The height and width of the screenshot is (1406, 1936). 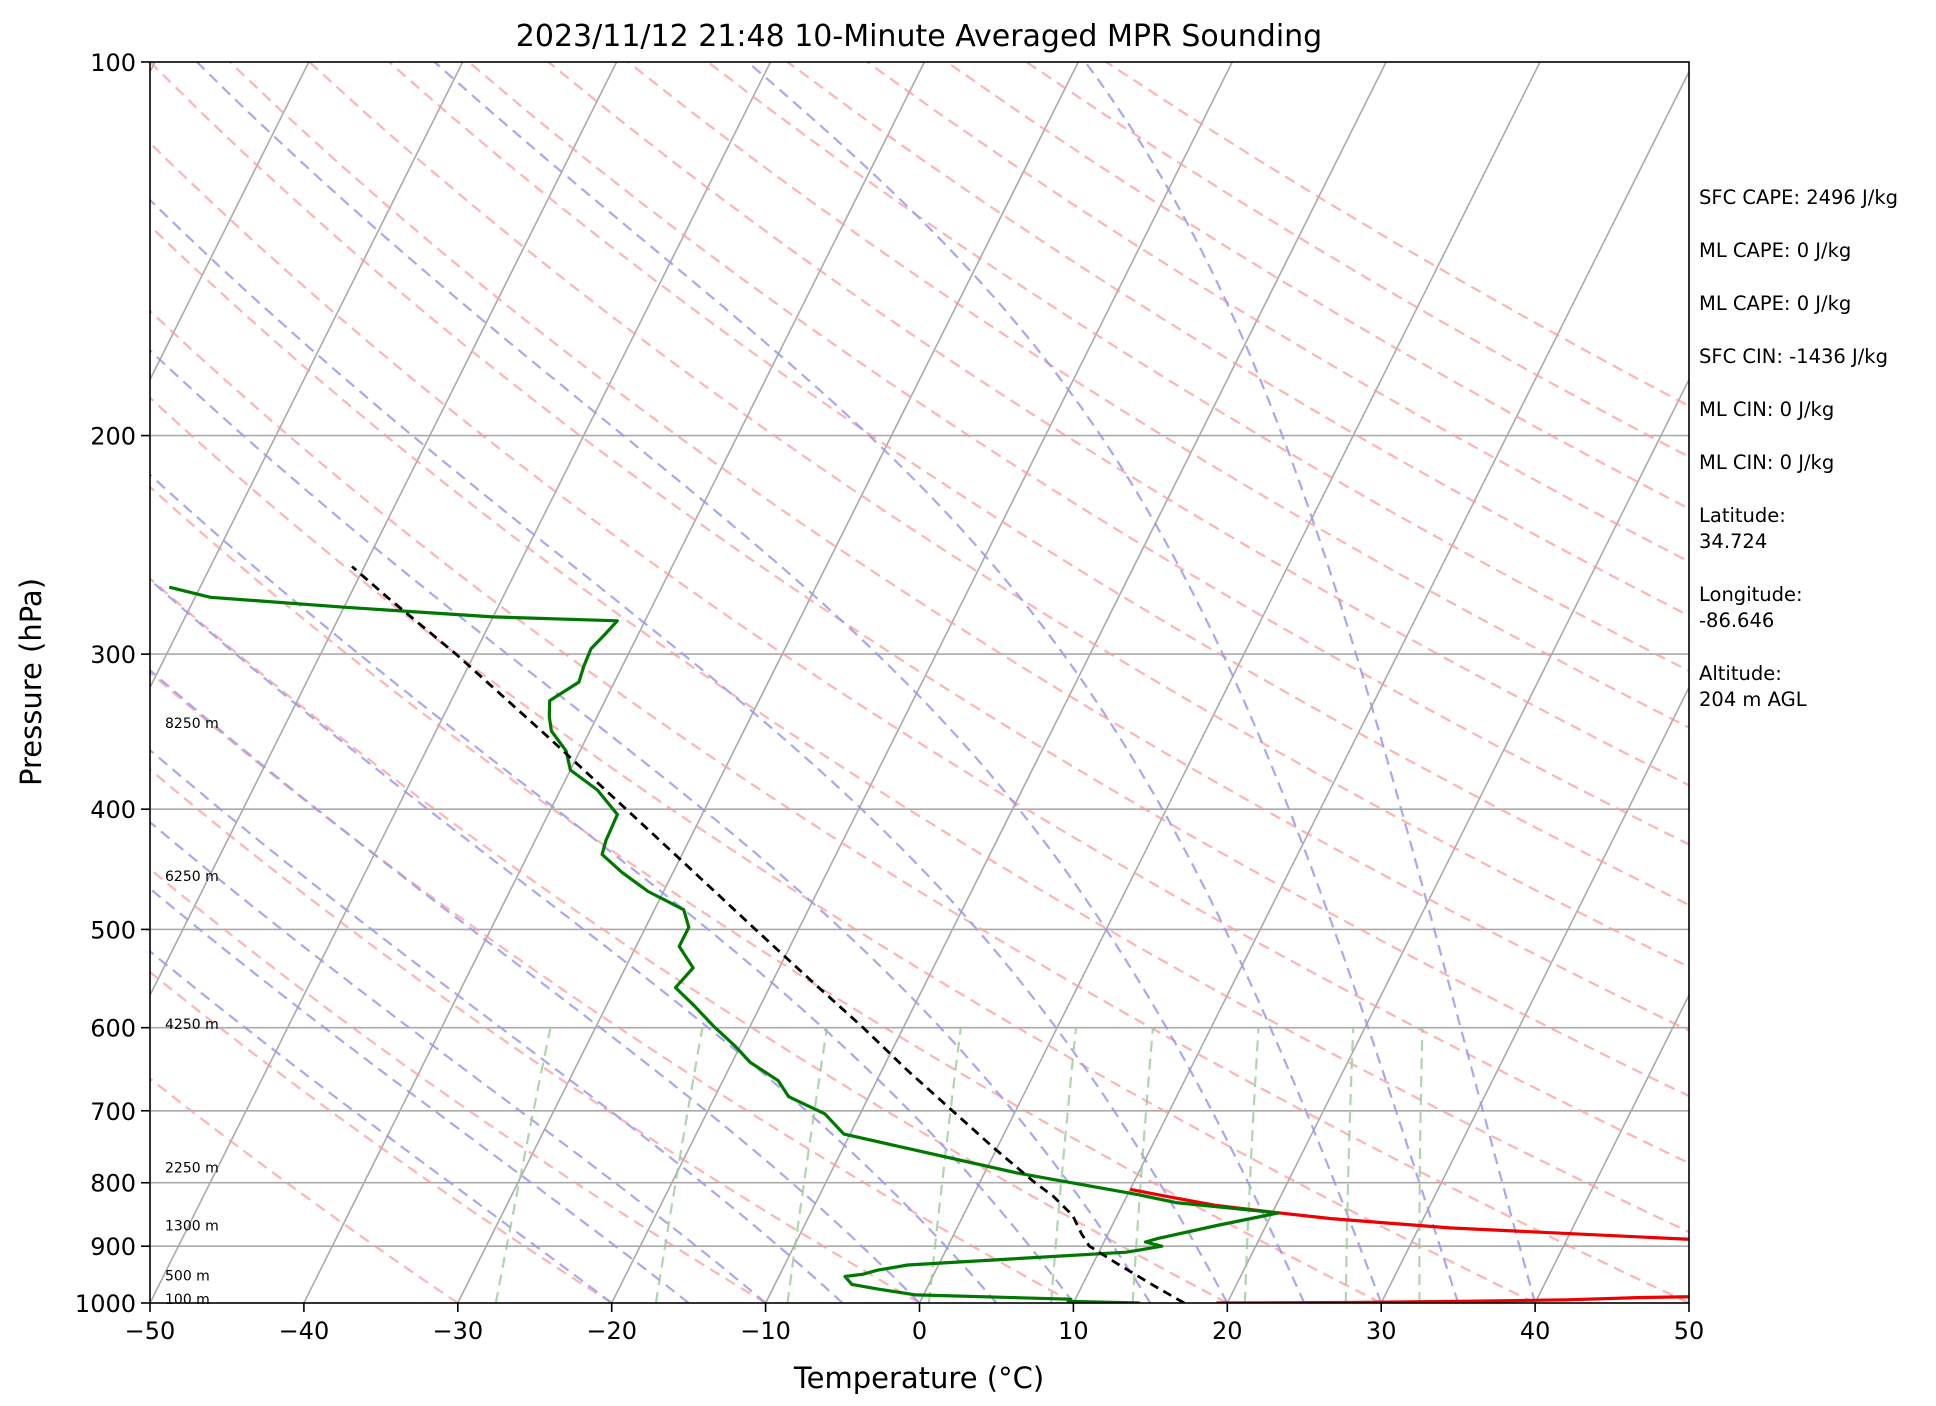 I want to click on x-axis-label: Temperature (°C), so click(x=918, y=1378).